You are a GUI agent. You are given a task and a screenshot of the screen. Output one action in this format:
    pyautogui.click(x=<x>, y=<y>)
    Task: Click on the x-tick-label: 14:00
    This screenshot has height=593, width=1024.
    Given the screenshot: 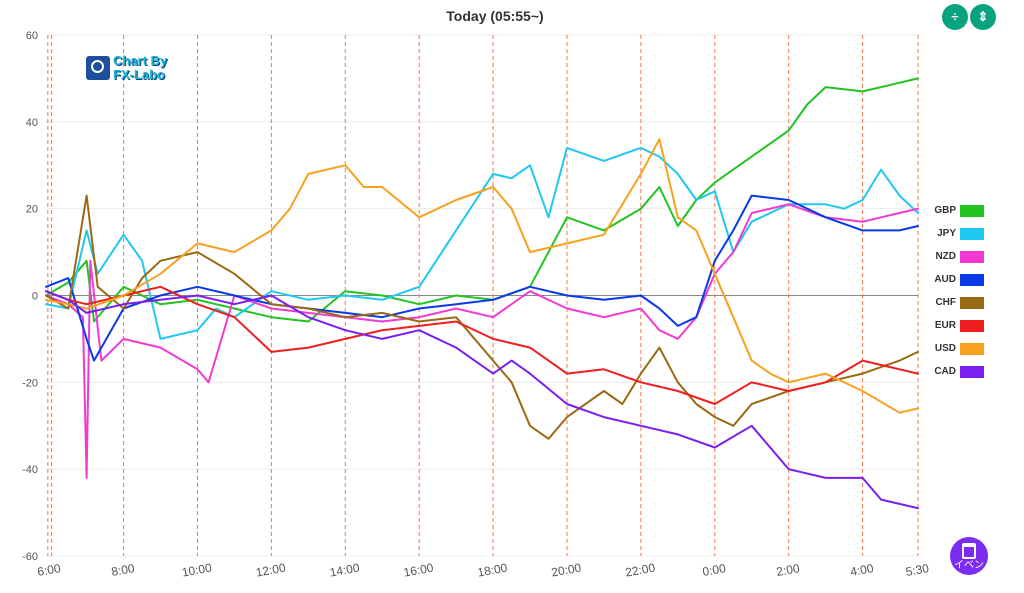 What is the action you would take?
    pyautogui.click(x=345, y=570)
    